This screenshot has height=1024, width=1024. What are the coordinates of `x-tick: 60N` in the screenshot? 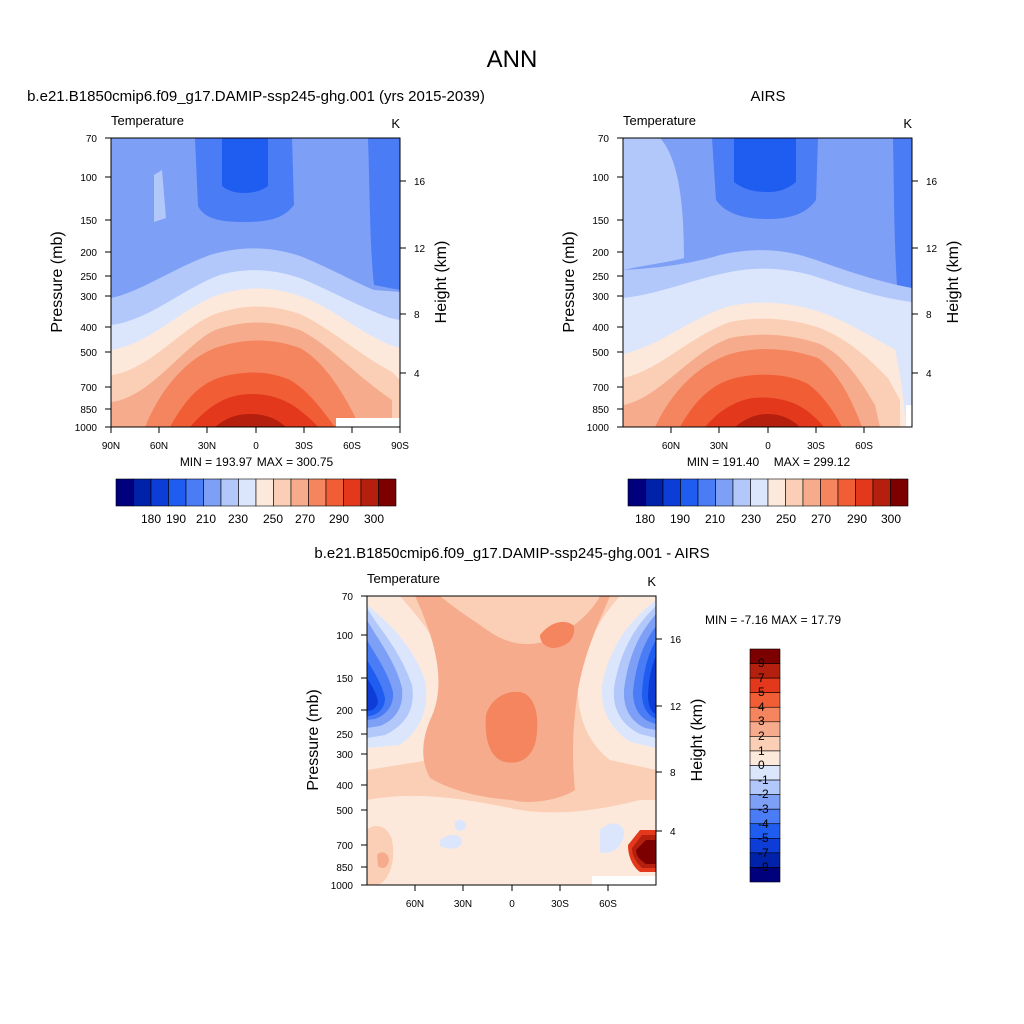 It's located at (415, 904).